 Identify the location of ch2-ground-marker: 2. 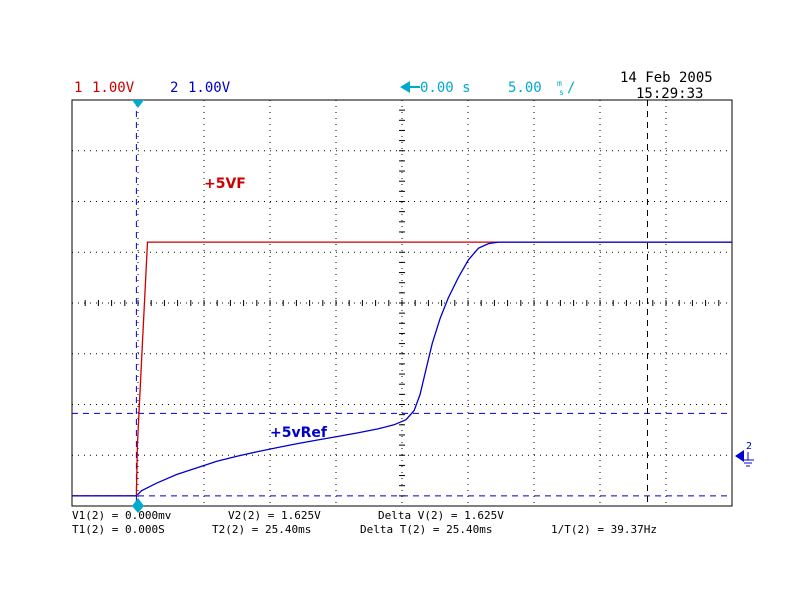
(744, 454).